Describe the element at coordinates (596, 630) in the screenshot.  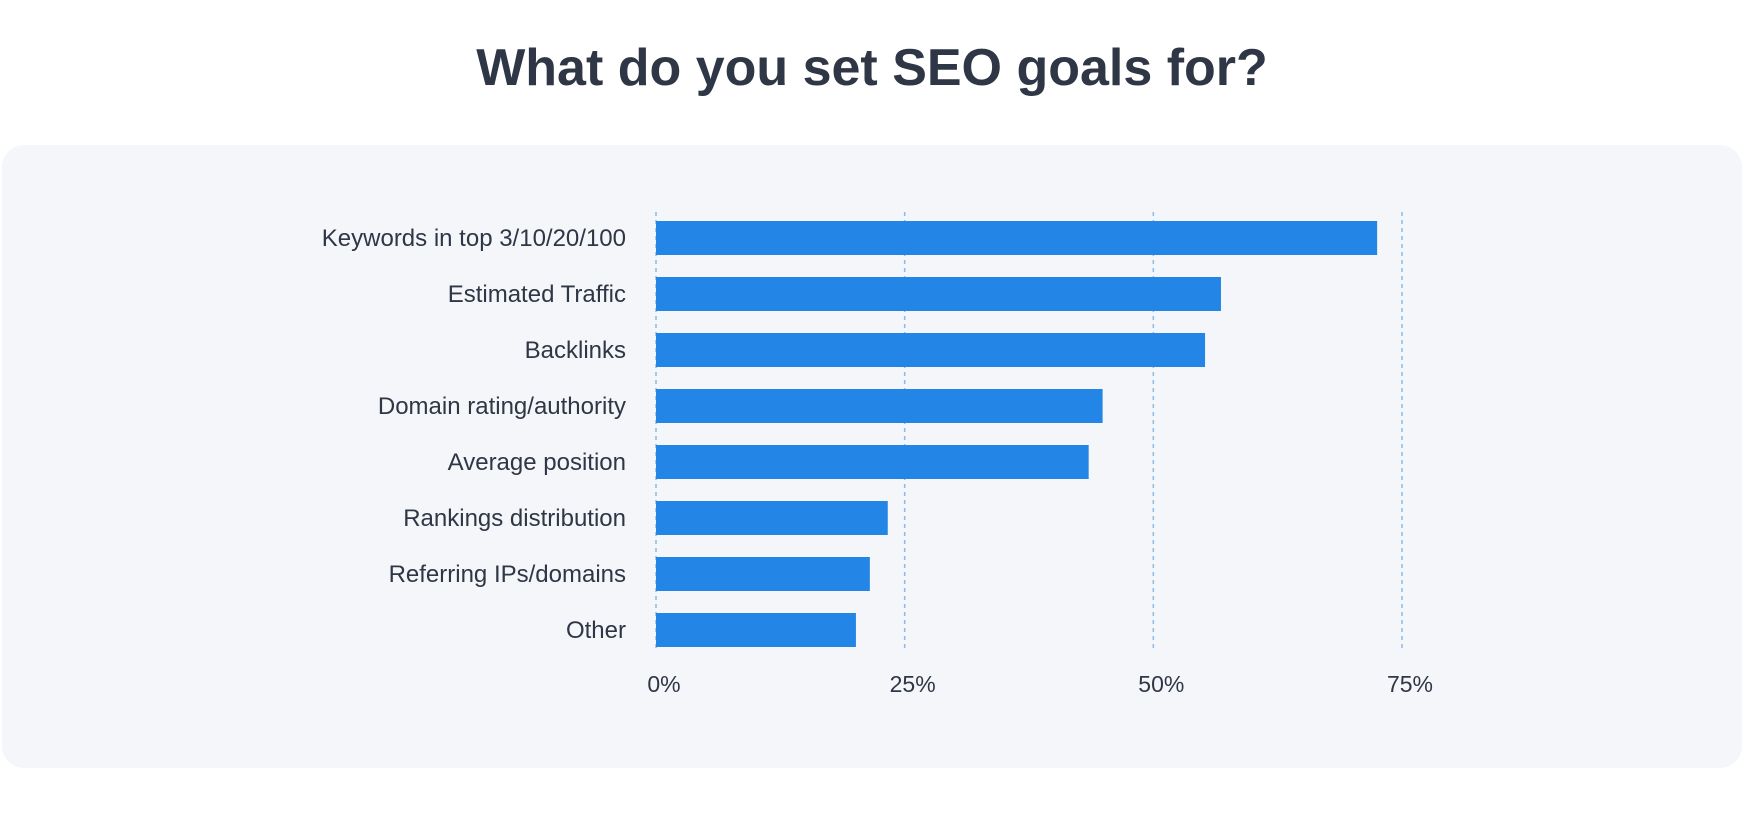
I see `category-label-7: Other` at that location.